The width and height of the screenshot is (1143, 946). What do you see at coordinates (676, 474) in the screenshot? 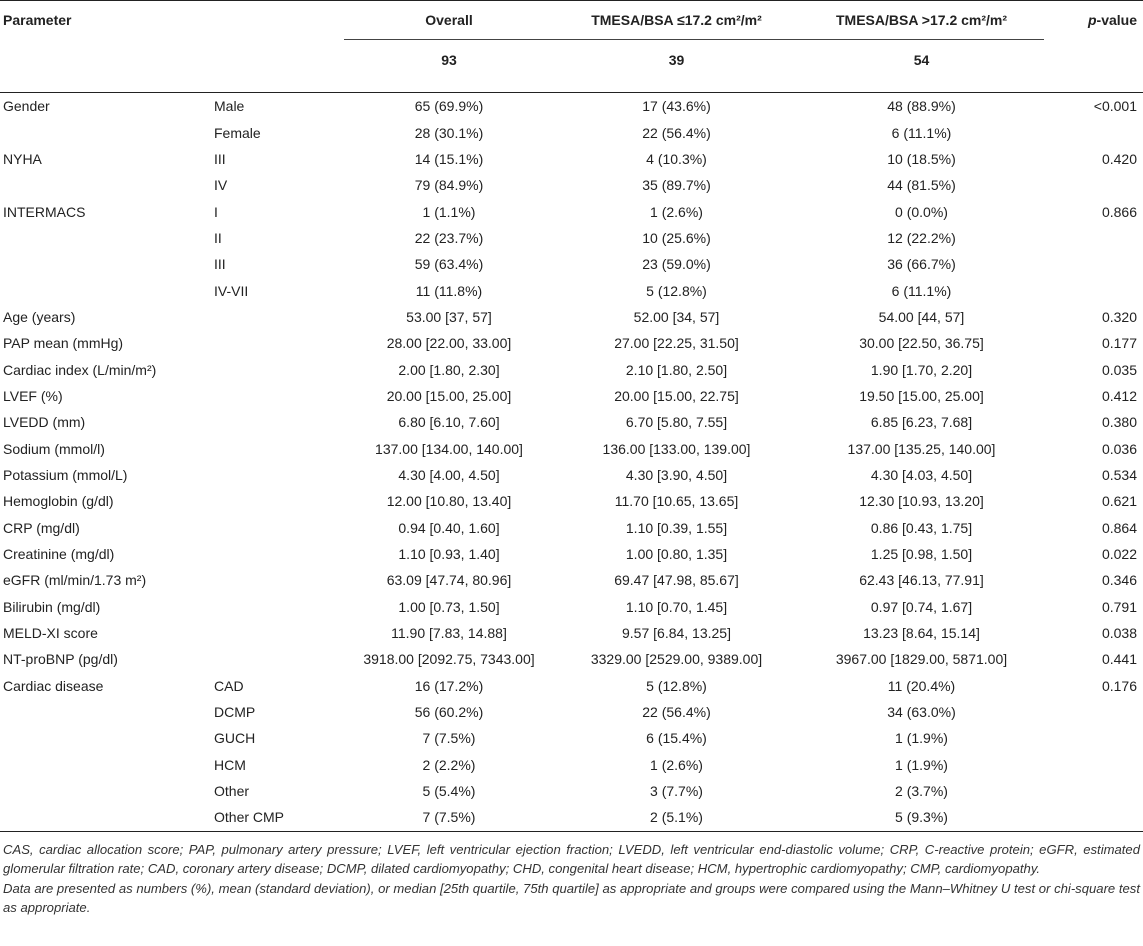
I see `row-low-group: 4.30 [3.90, 4.50]` at bounding box center [676, 474].